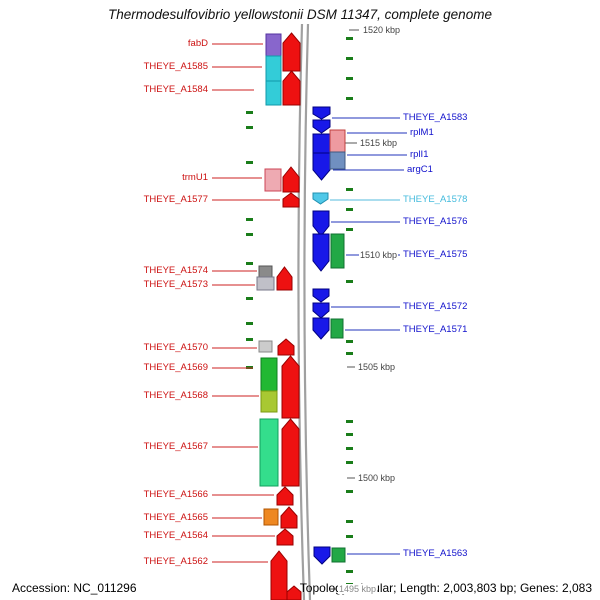  Describe the element at coordinates (321, 113) in the screenshot. I see `gene-feature-THEYE_A1583` at that location.